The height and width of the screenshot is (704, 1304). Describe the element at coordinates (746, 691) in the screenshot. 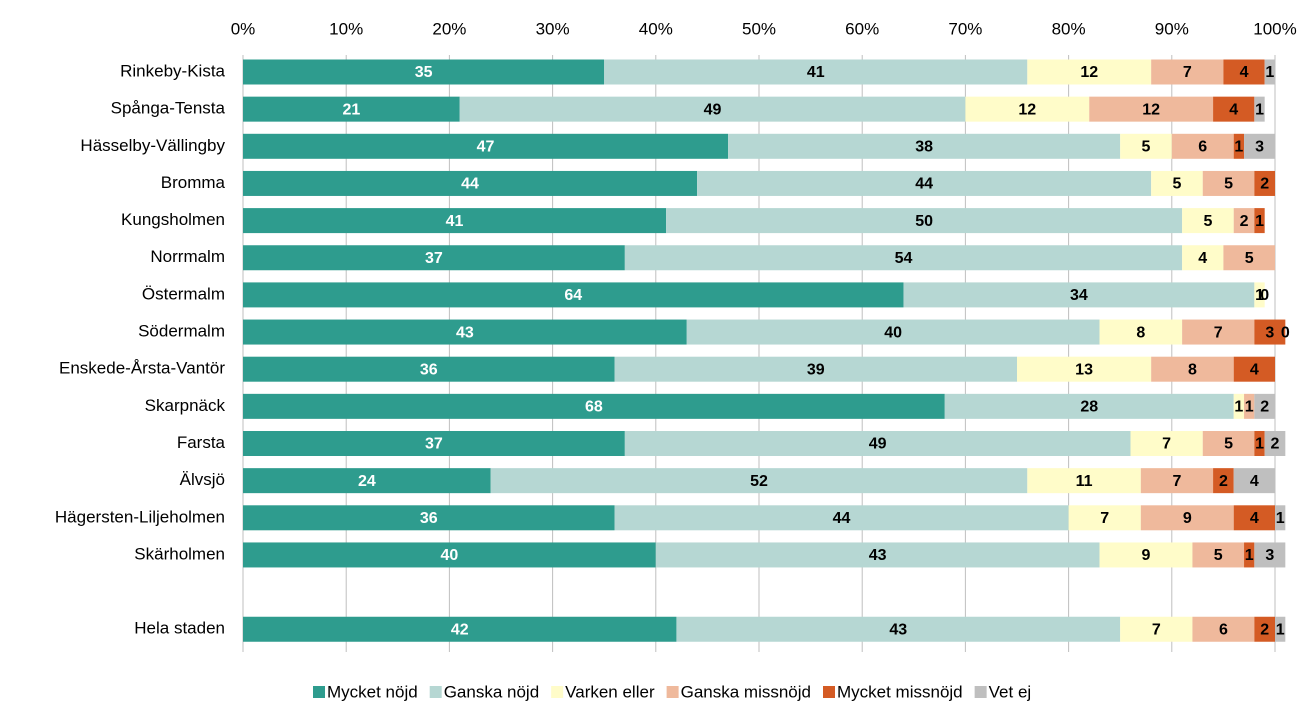

I see `legend-label: Ganska missnöjd` at that location.